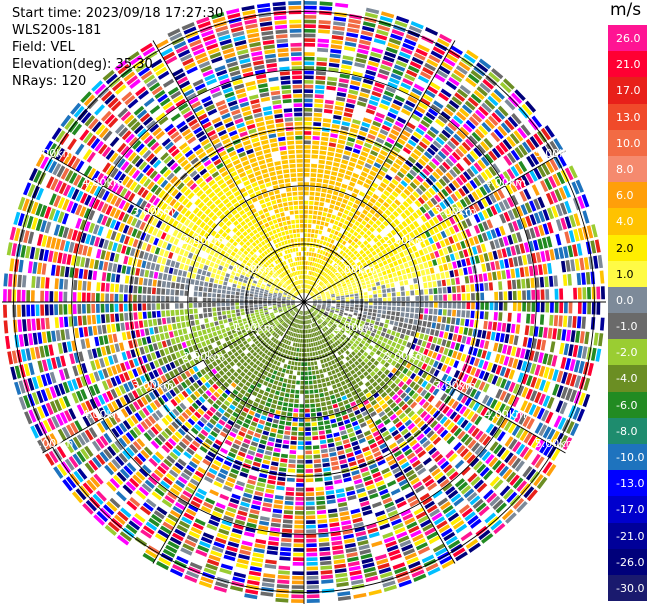  What do you see at coordinates (556, 443) in the screenshot?
I see `range-ring-label: 5.00km` at bounding box center [556, 443].